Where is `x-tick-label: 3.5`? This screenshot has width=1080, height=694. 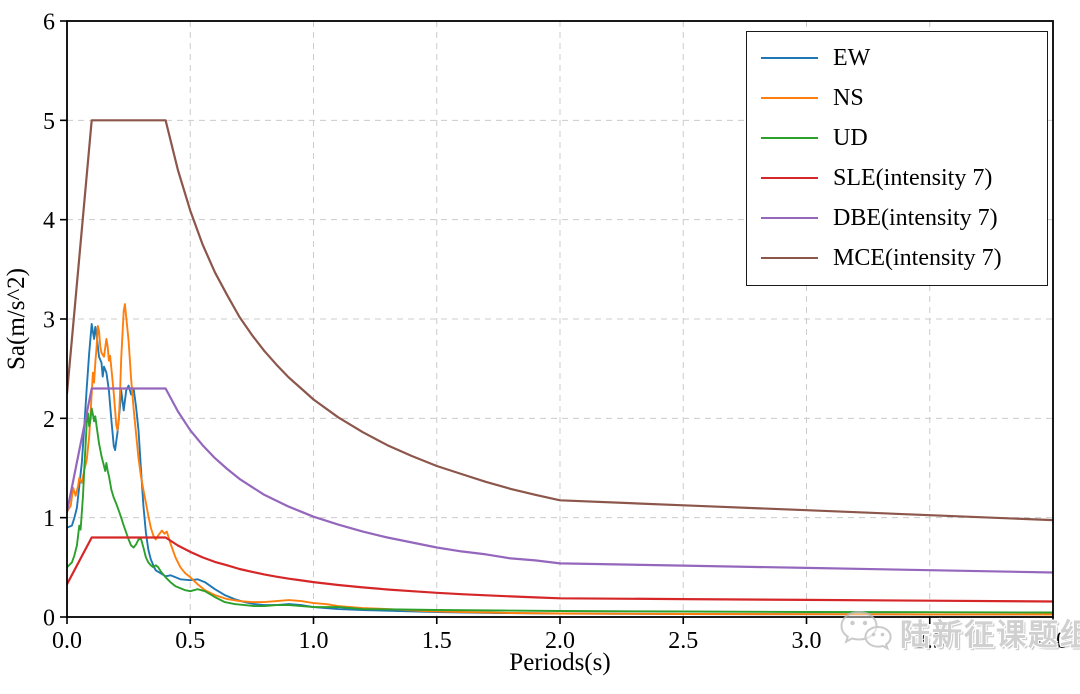
x-tick-label: 3.5 is located at coordinates (930, 641).